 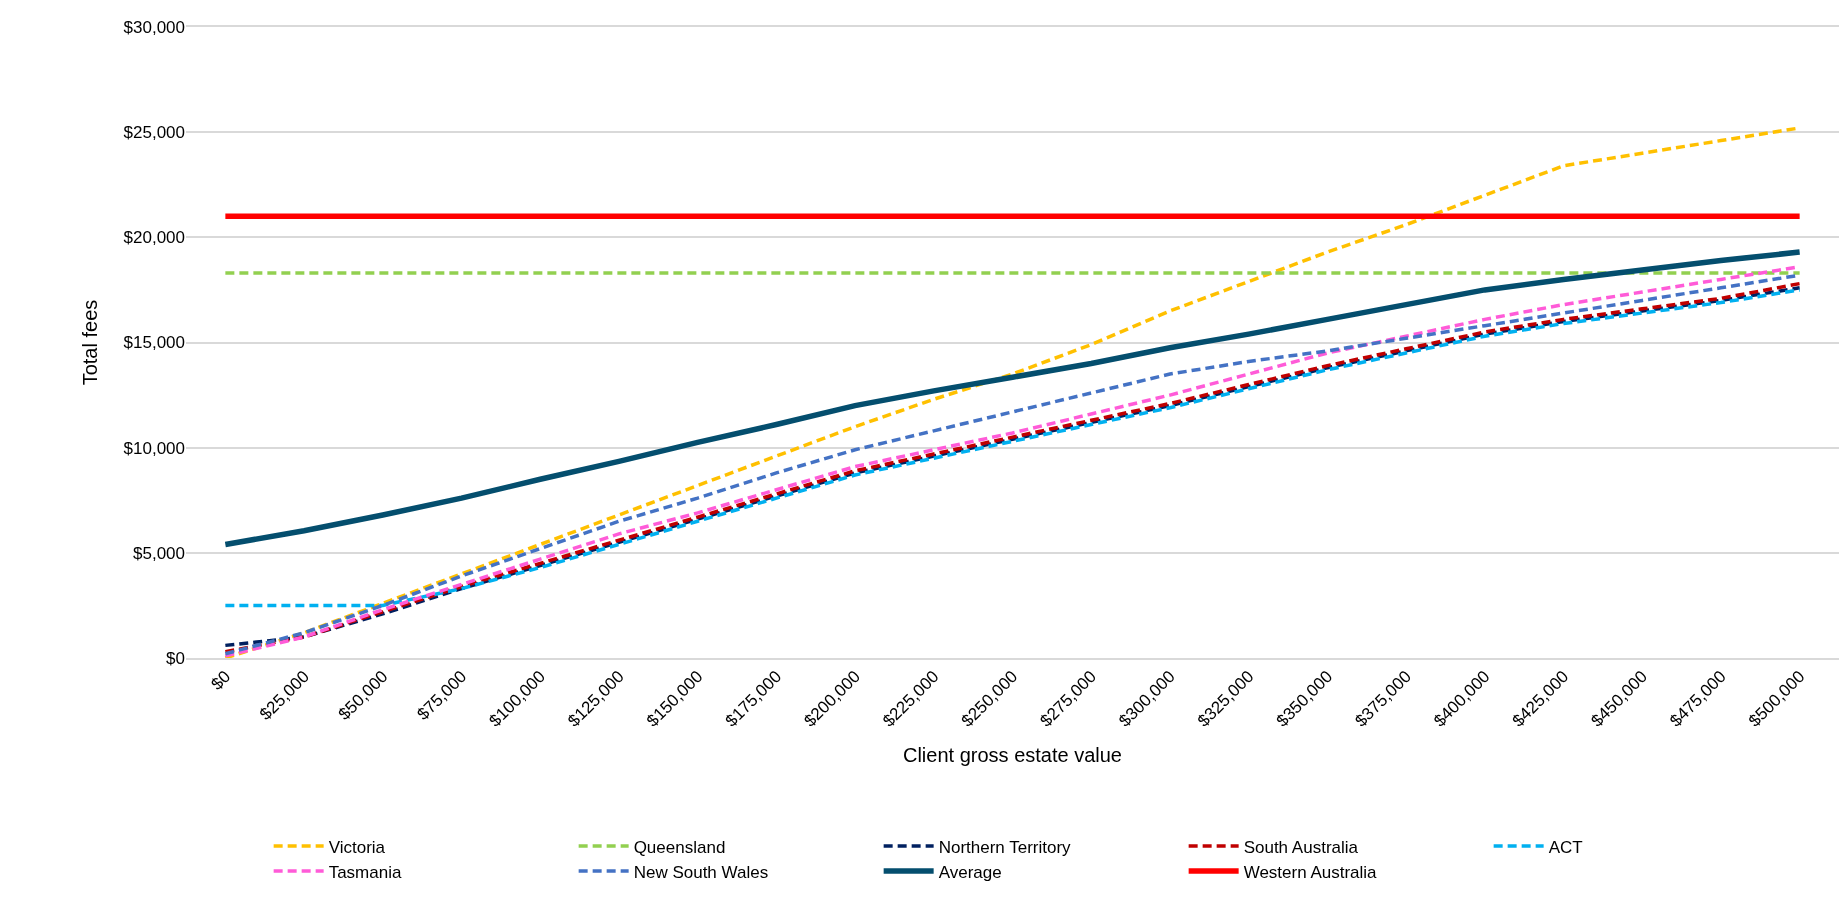 I want to click on legend-label: Victoria, so click(x=357, y=847).